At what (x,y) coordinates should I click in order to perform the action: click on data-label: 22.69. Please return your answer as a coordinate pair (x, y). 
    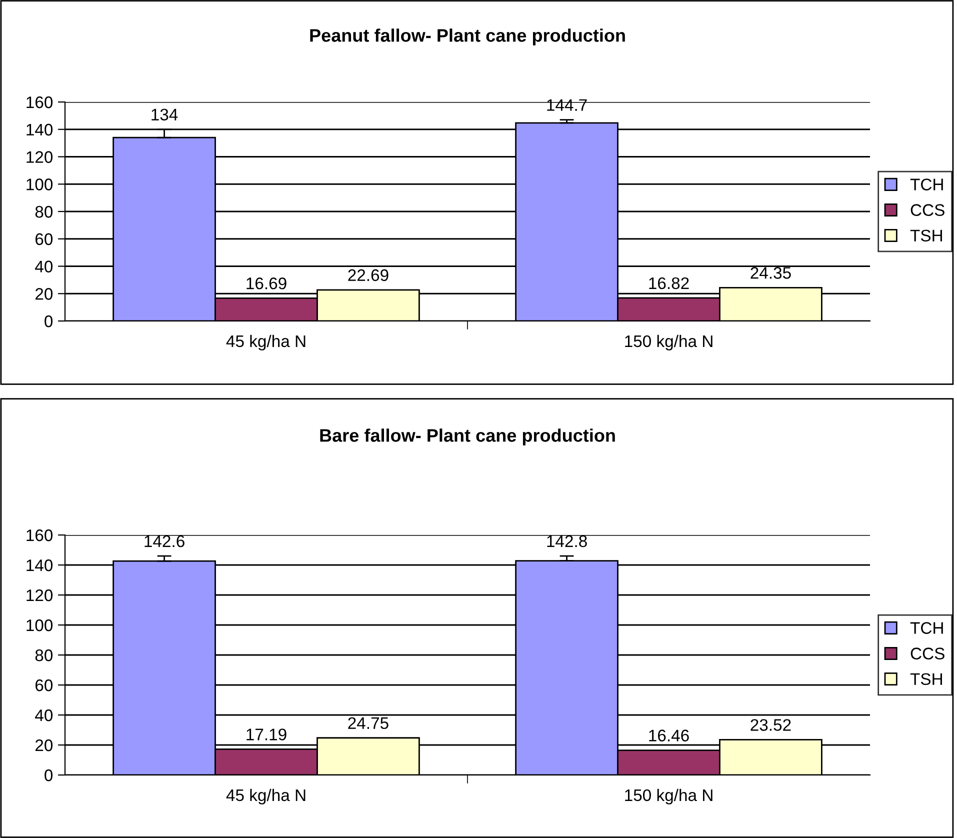
    Looking at the image, I should click on (368, 275).